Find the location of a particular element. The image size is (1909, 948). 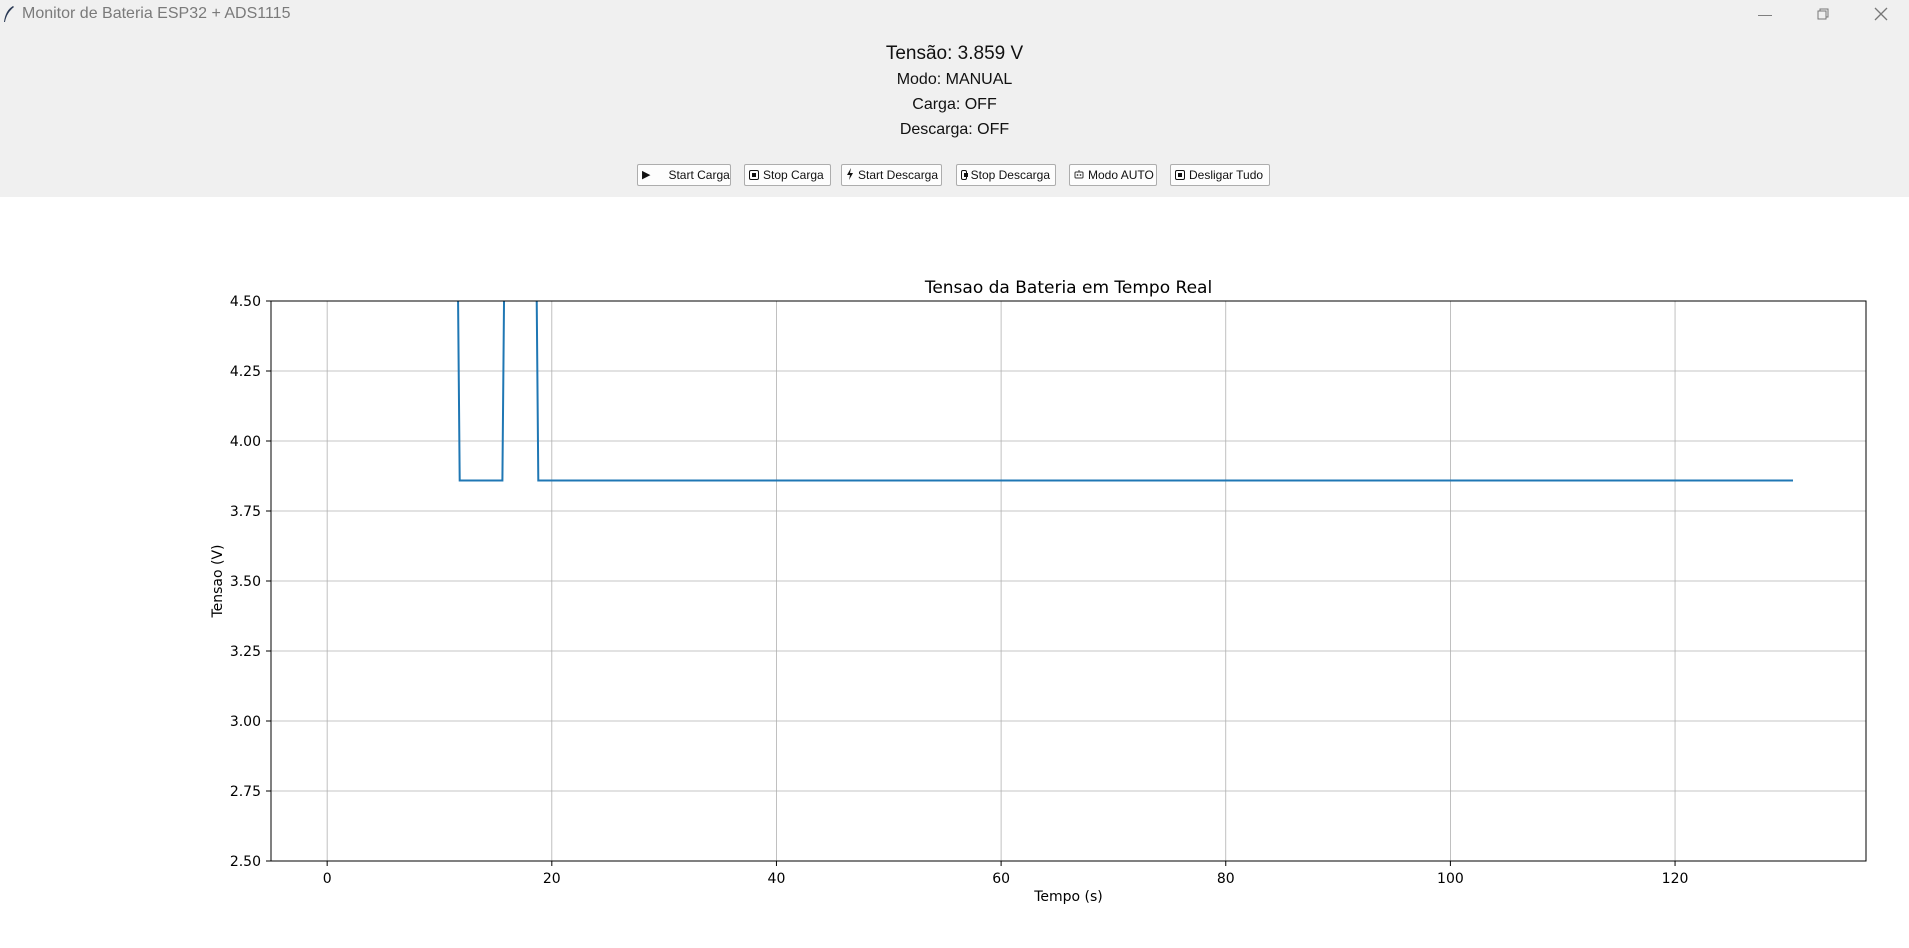

turn-off-all-label: Desligar Tudo is located at coordinates (1226, 175).